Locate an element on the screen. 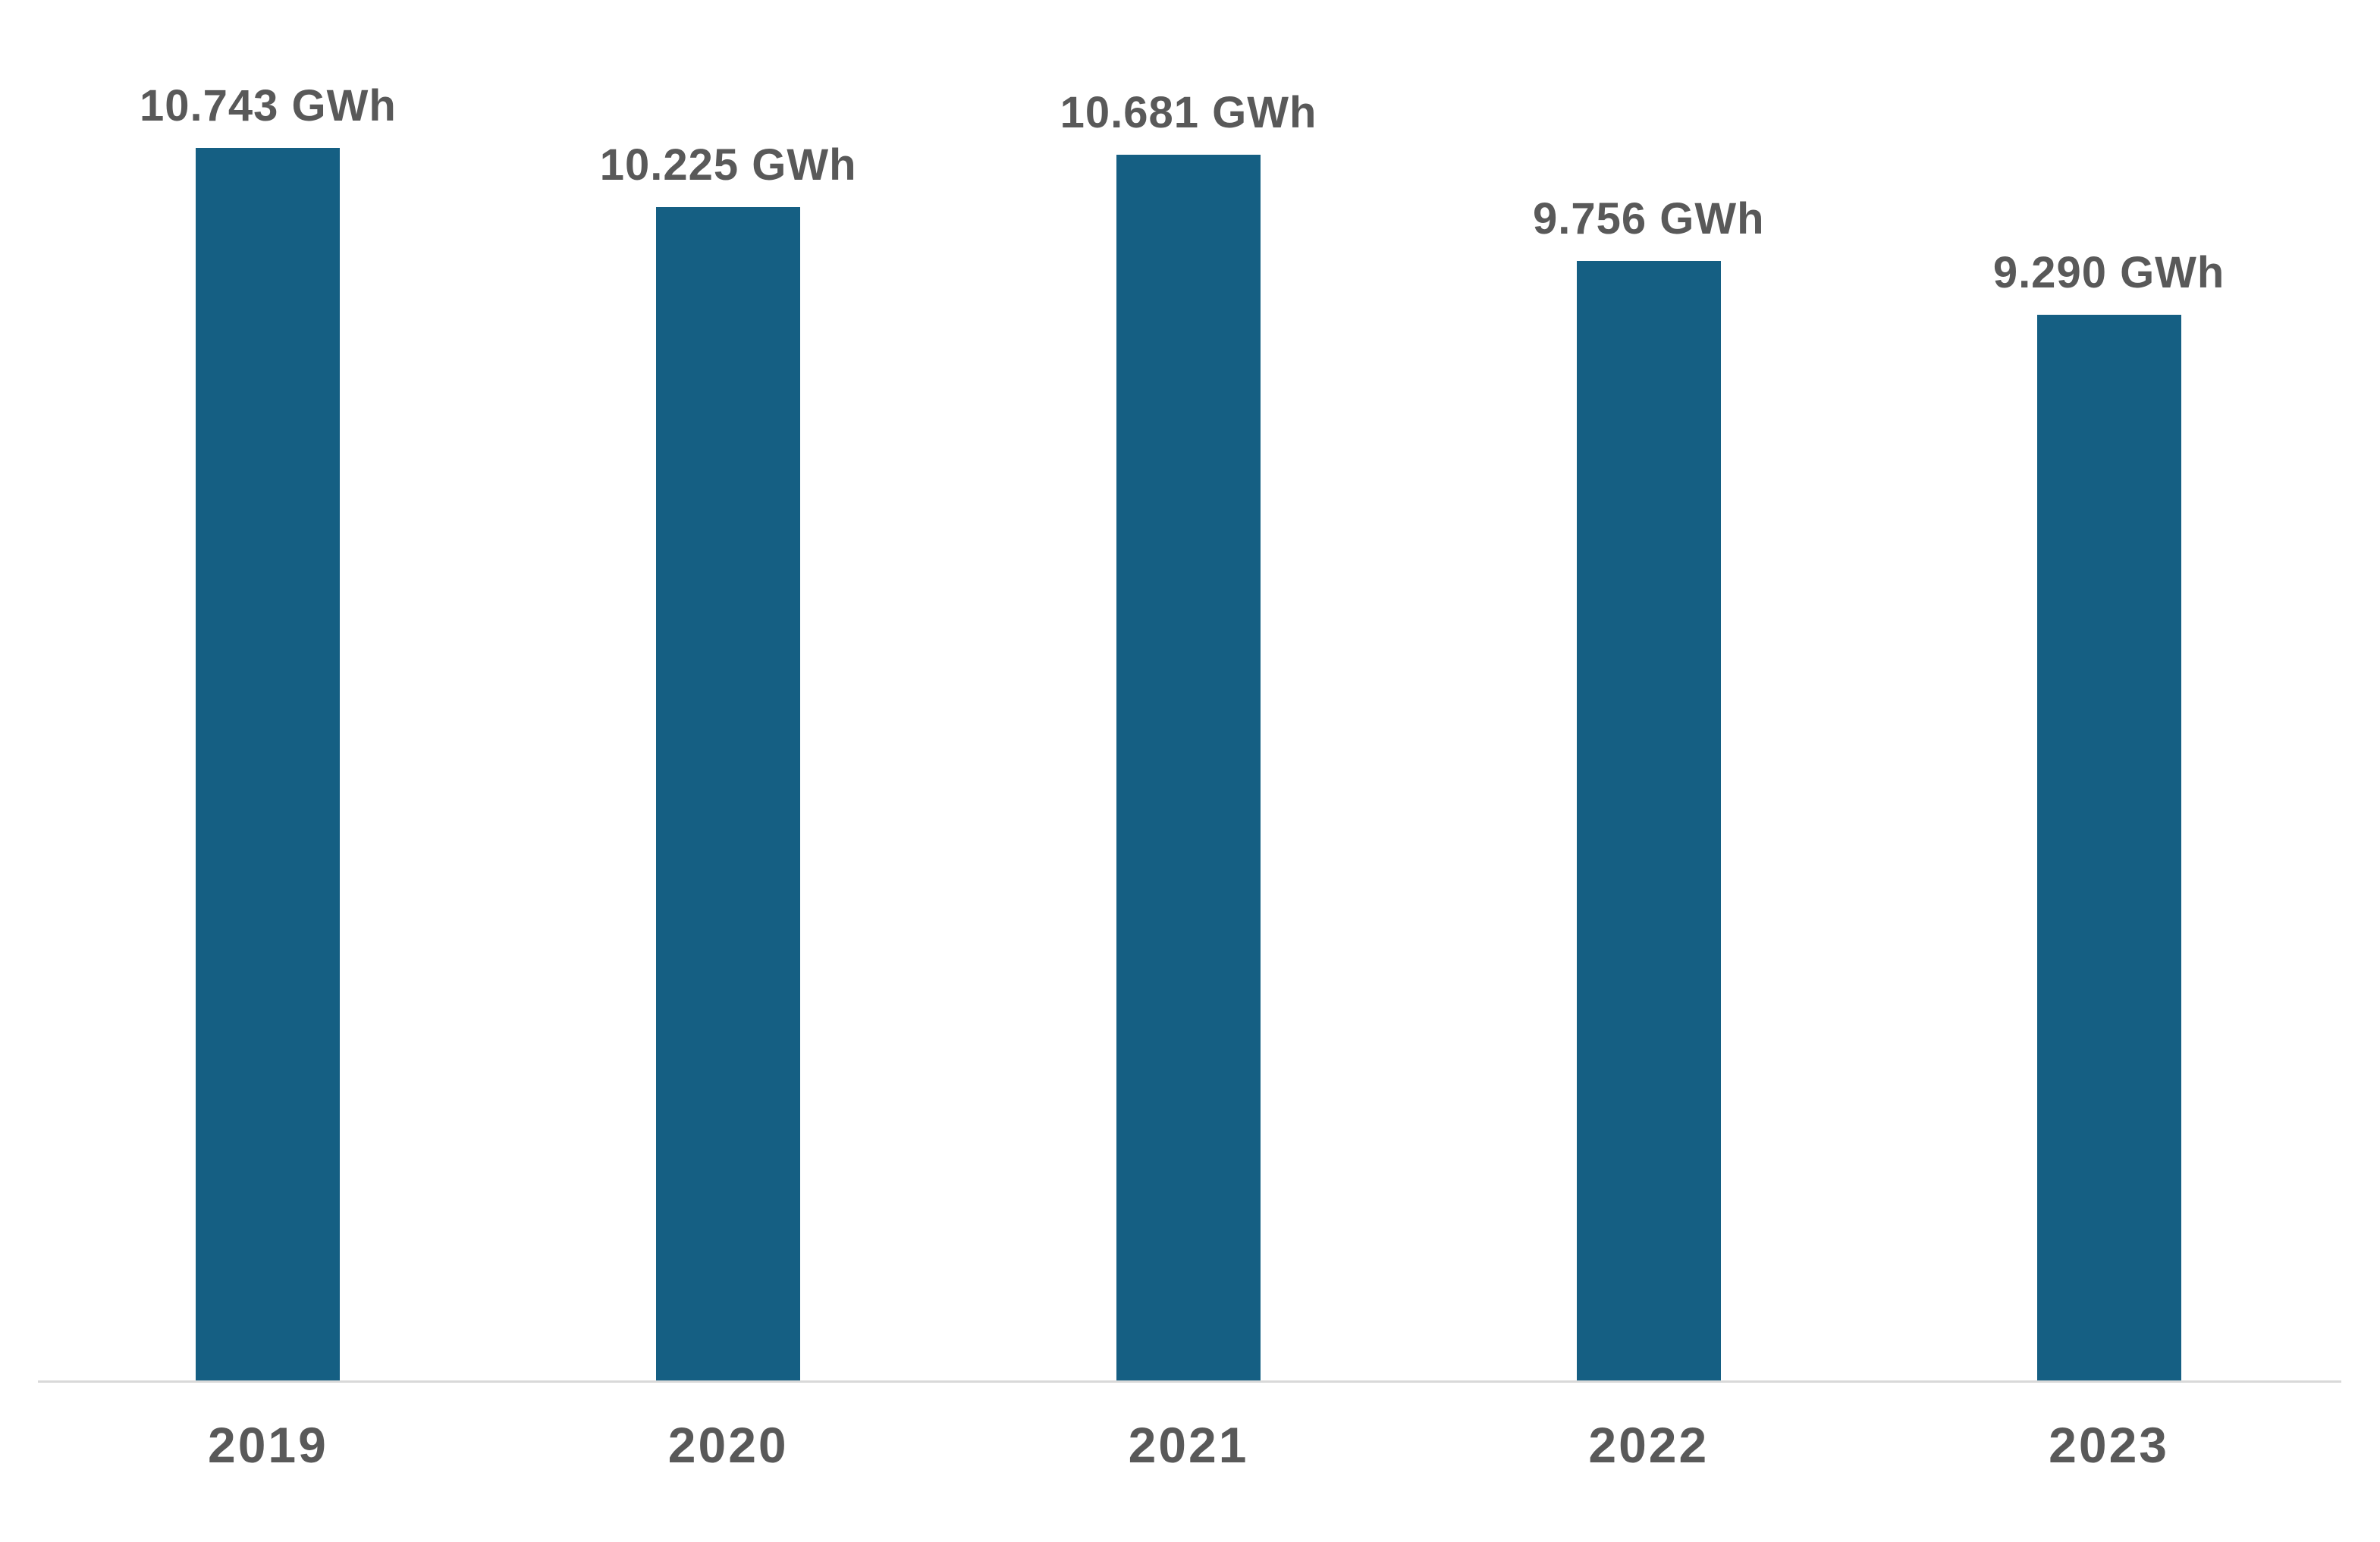  bar-value-label: 10.743 GWh is located at coordinates (268, 105).